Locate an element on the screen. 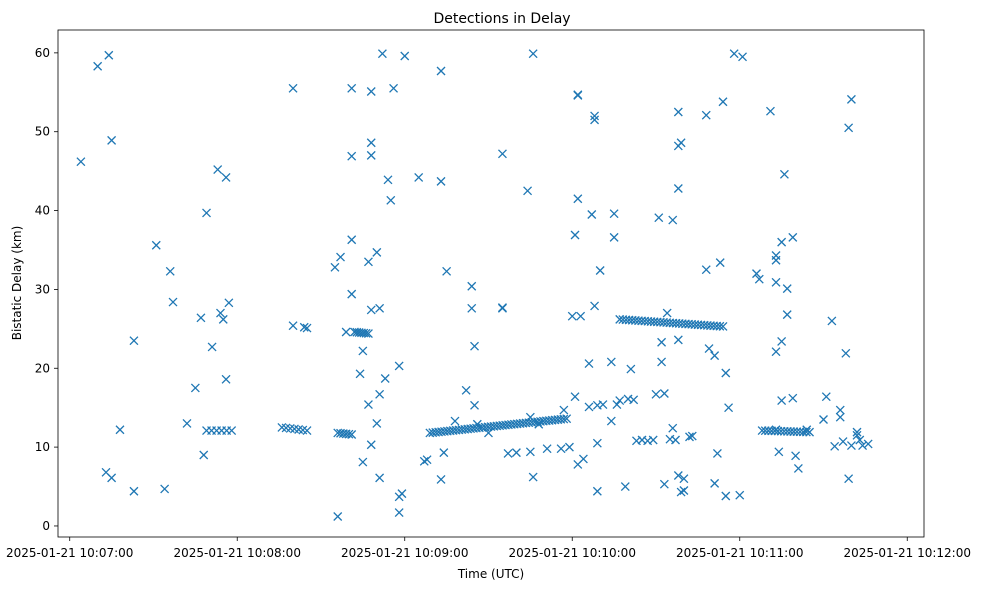 Image resolution: width=982 pixels, height=590 pixels. y-tick-label: 60 is located at coordinates (42, 53).